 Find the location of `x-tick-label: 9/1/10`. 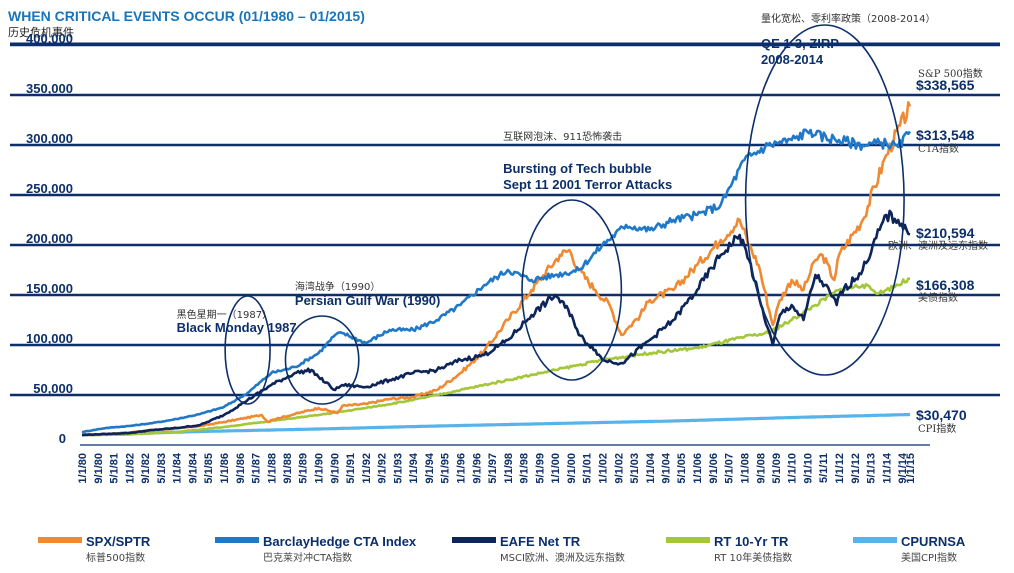

x-tick-label: 9/1/10 is located at coordinates (809, 468).